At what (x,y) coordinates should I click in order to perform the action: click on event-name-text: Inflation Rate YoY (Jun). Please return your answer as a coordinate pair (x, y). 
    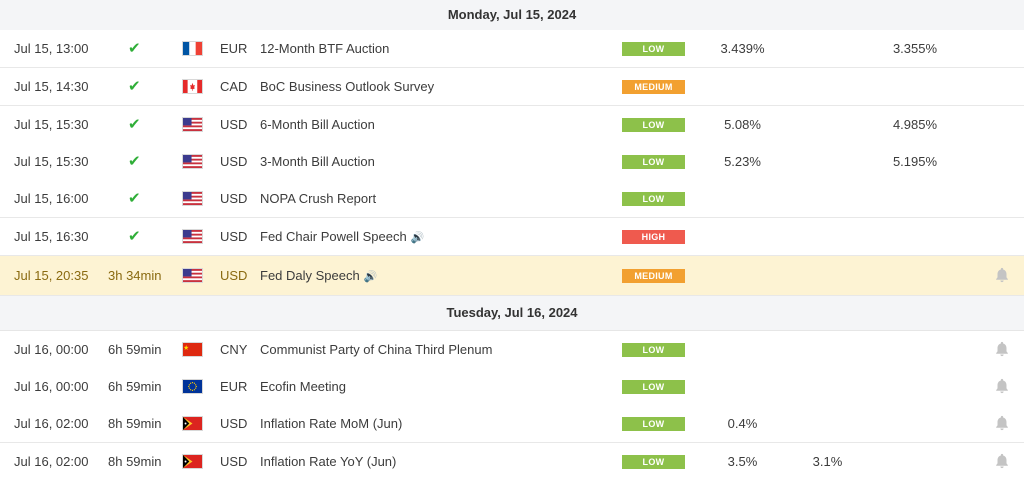
    Looking at the image, I should click on (328, 461).